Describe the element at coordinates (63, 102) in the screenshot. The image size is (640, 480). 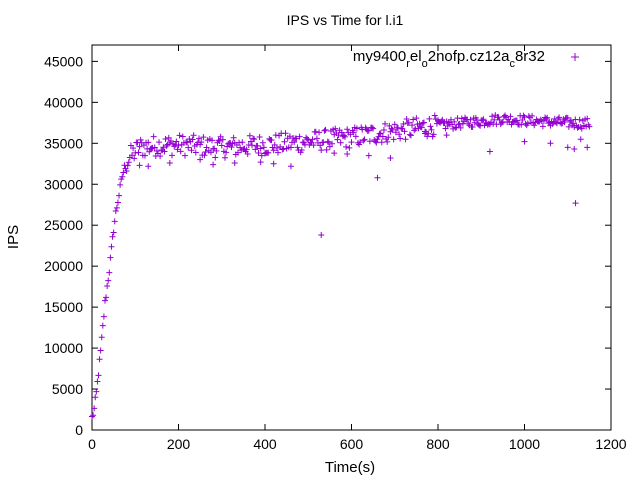
I see `y-tick-label: 40000` at that location.